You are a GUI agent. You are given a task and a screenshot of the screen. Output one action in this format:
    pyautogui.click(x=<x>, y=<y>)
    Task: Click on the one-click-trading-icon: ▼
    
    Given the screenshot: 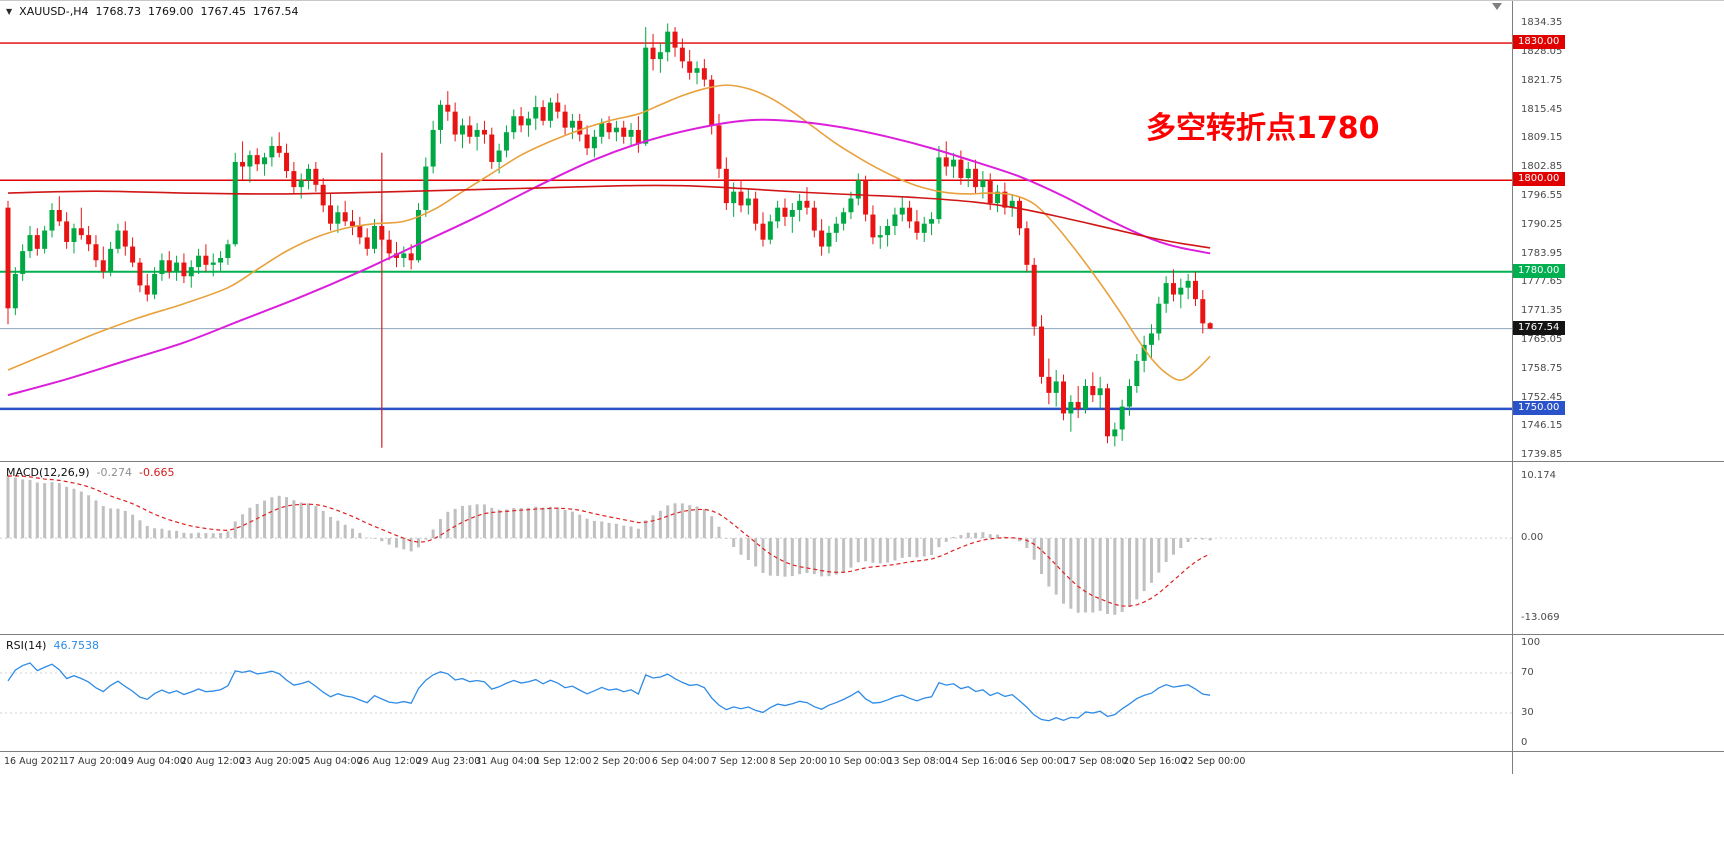 What is the action you would take?
    pyautogui.click(x=9, y=11)
    